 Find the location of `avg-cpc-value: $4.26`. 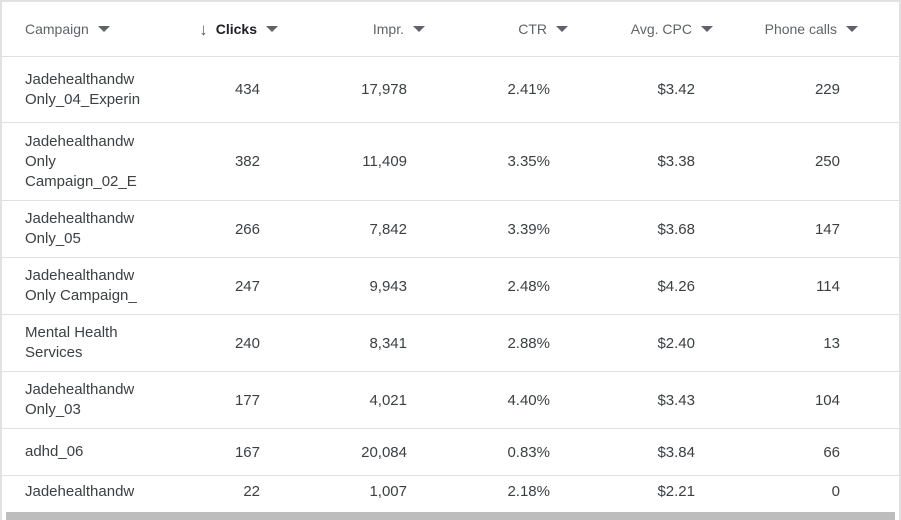

avg-cpc-value: $4.26 is located at coordinates (676, 286).